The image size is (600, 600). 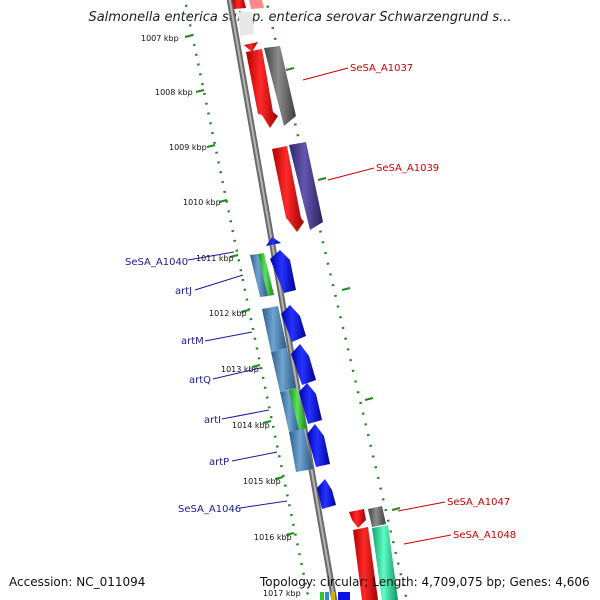 I want to click on cds-purple, so click(x=306, y=186).